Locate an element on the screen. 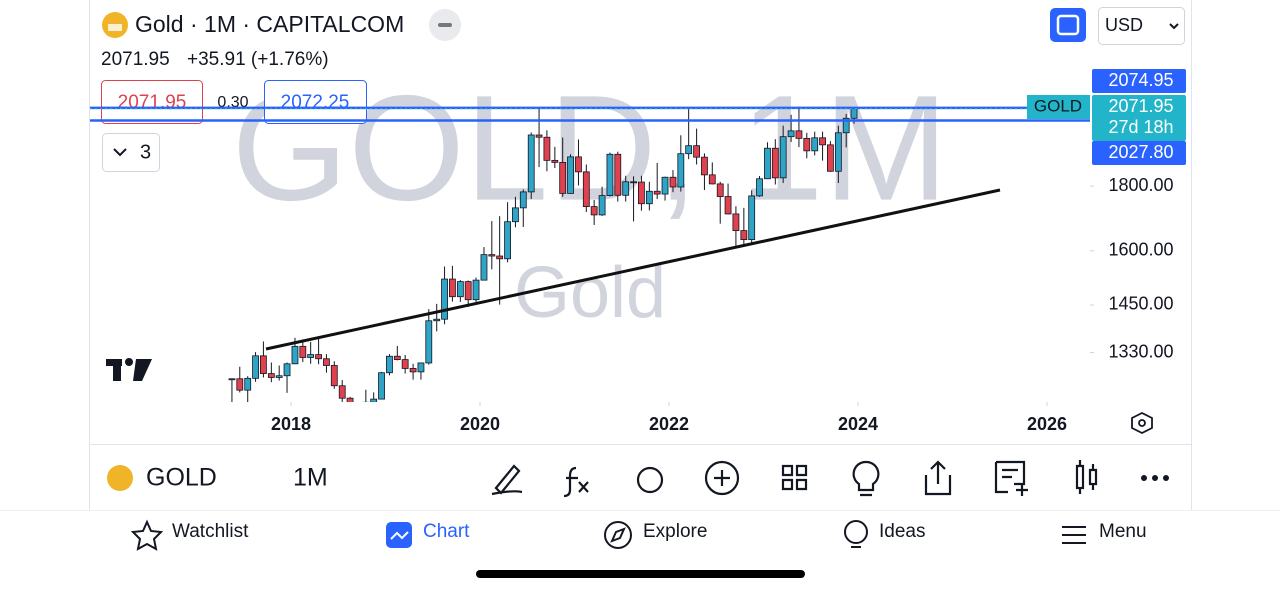 The height and width of the screenshot is (590, 1280). symbol-icon is located at coordinates (120, 478).